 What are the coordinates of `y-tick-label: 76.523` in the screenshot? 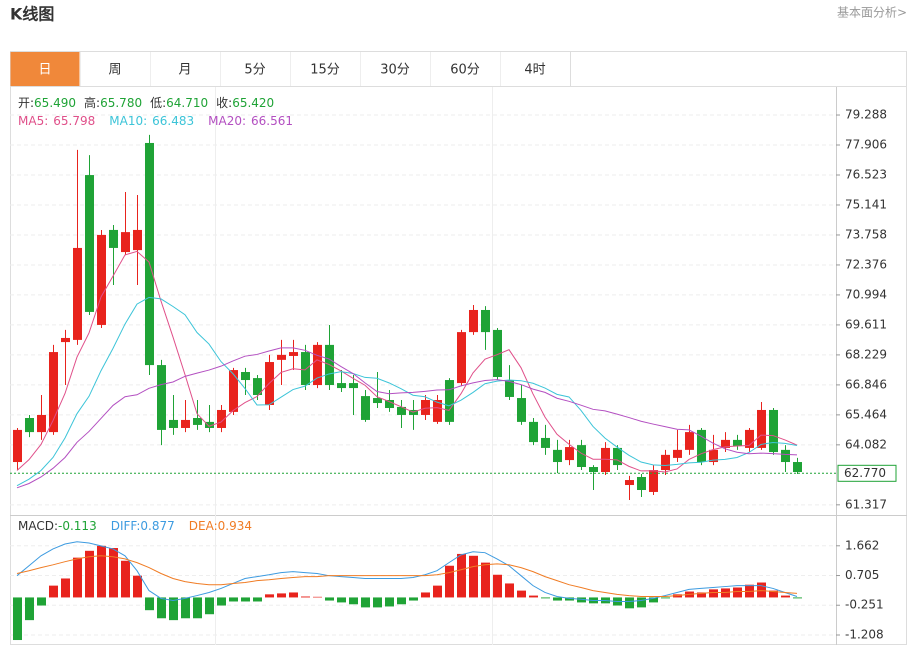 It's located at (866, 174).